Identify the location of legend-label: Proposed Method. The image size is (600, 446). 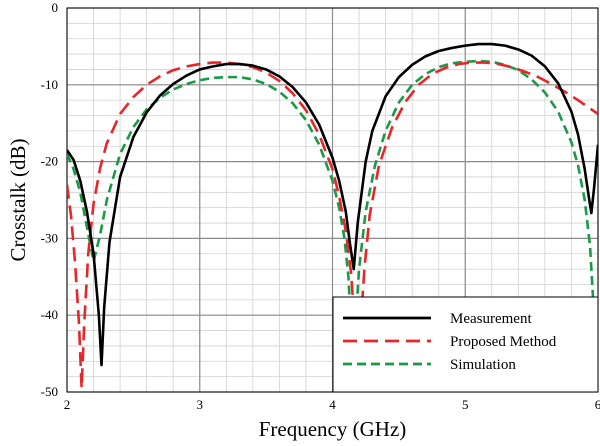
(503, 342).